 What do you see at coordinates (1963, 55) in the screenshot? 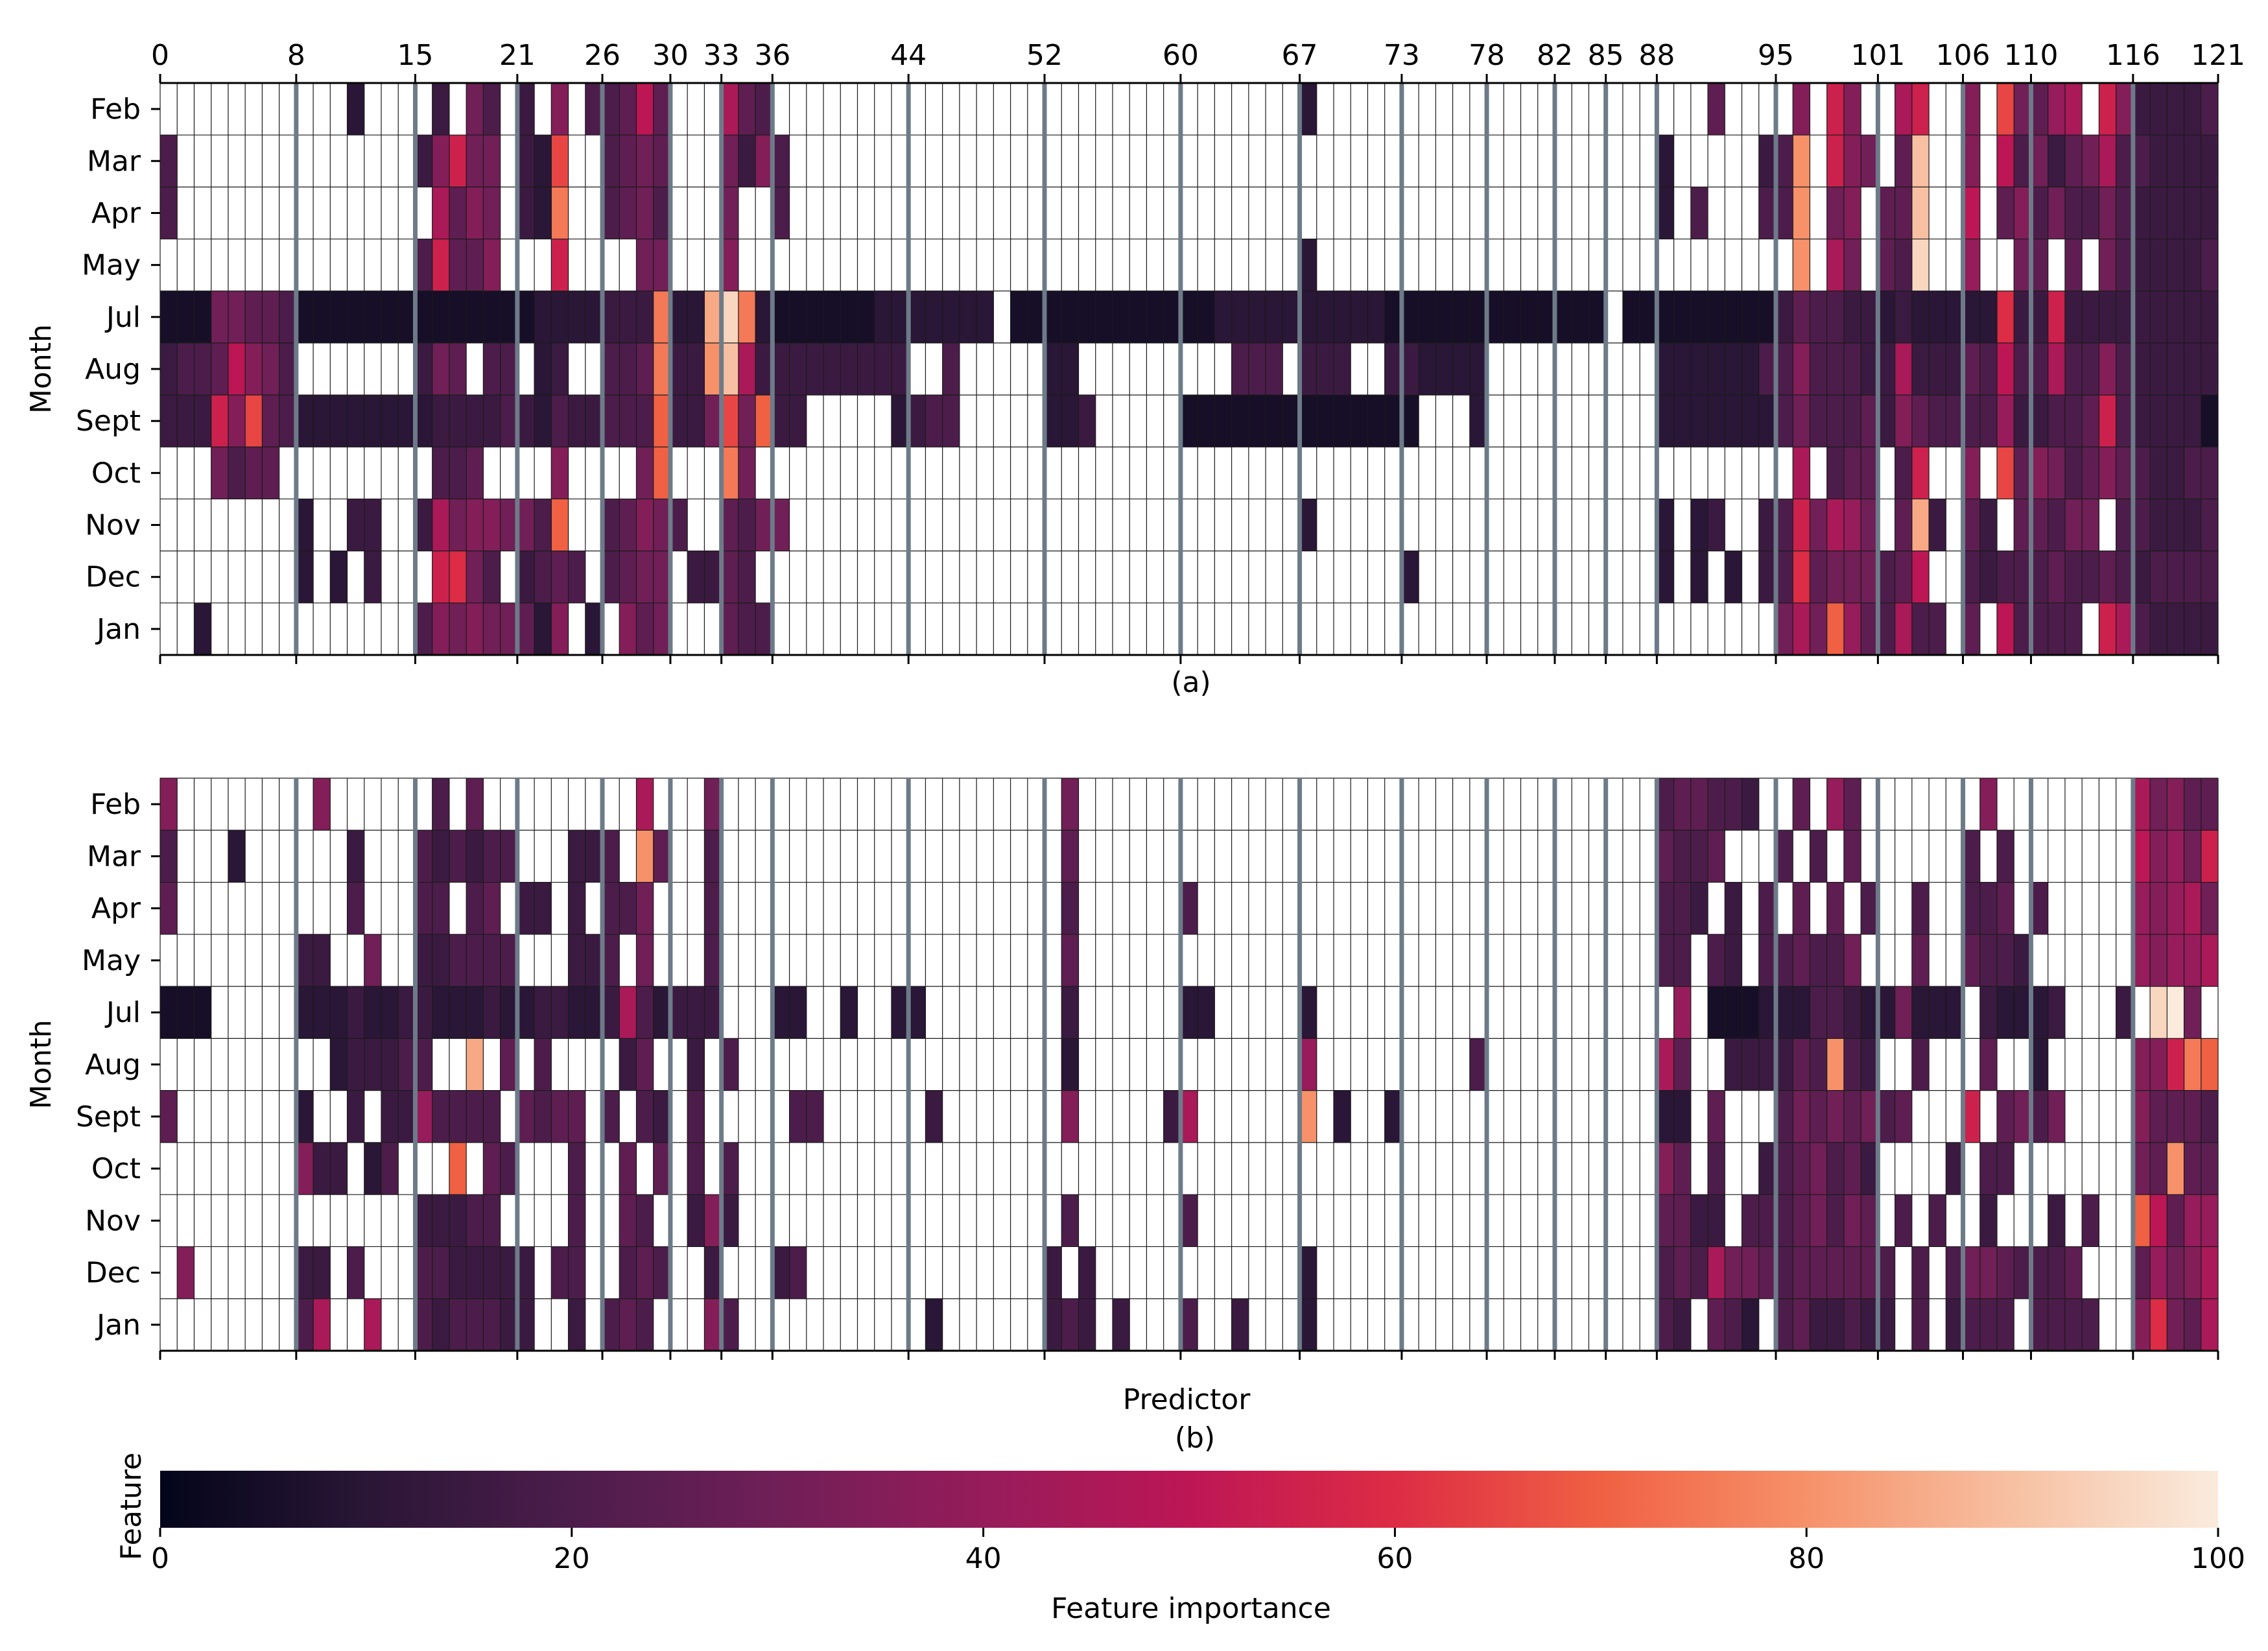
I see `x-tick-label: 106` at bounding box center [1963, 55].